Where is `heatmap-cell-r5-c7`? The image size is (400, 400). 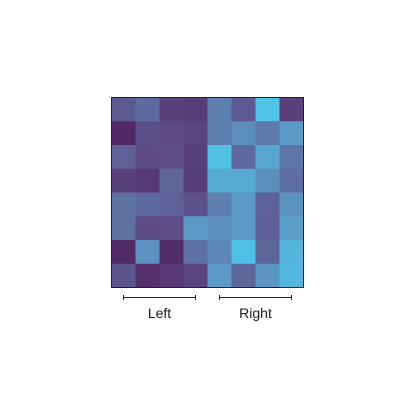
heatmap-cell-r5-c7 is located at coordinates (291, 228).